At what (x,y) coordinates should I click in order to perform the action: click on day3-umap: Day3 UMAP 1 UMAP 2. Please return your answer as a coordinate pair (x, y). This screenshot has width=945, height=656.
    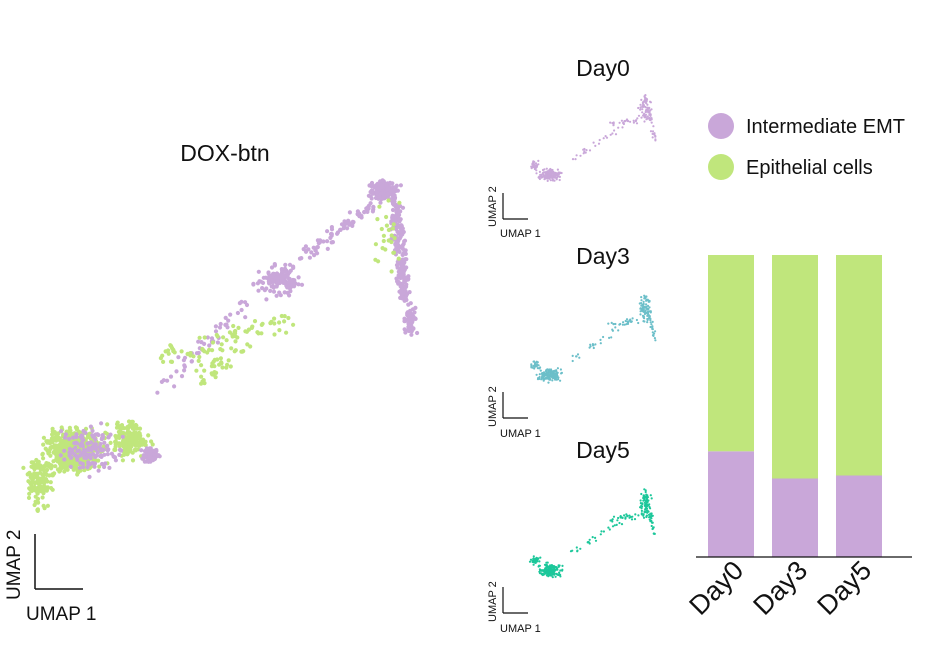
    Looking at the image, I should click on (572, 341).